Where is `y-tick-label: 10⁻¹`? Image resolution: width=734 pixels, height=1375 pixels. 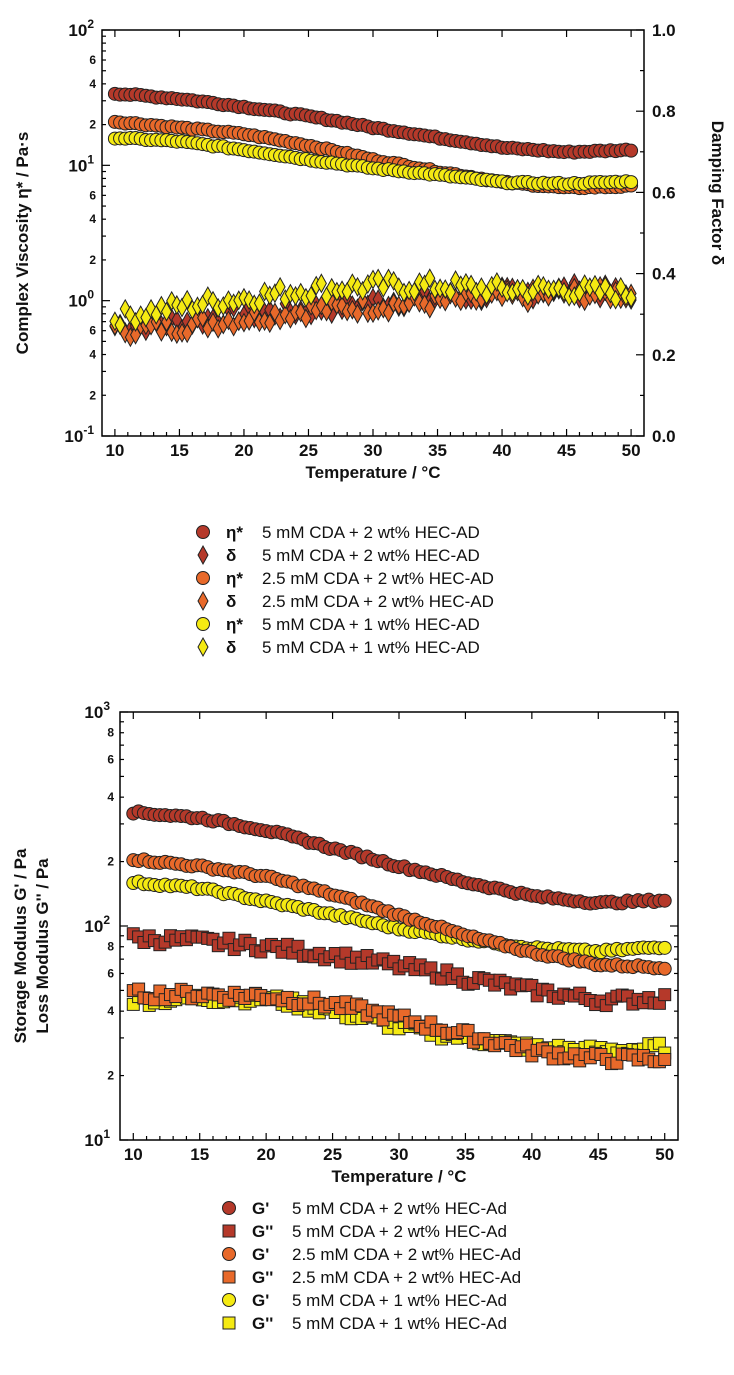
y-tick-label: 10⁻¹ is located at coordinates (79, 434).